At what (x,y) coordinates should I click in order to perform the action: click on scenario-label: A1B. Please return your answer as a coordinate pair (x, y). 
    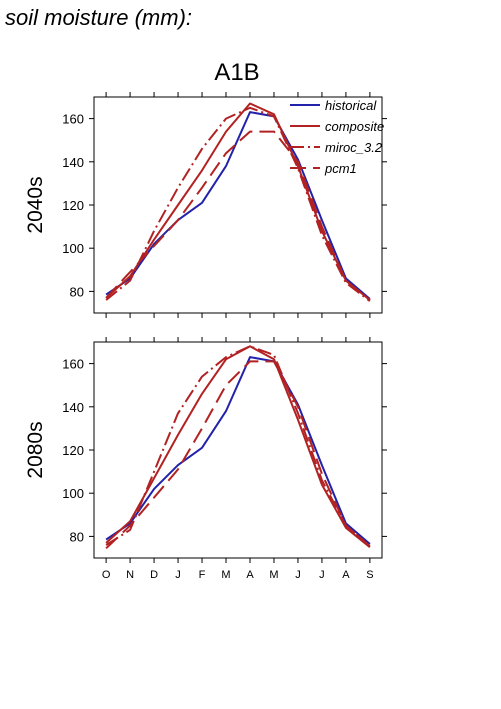
    Looking at the image, I should click on (236, 72).